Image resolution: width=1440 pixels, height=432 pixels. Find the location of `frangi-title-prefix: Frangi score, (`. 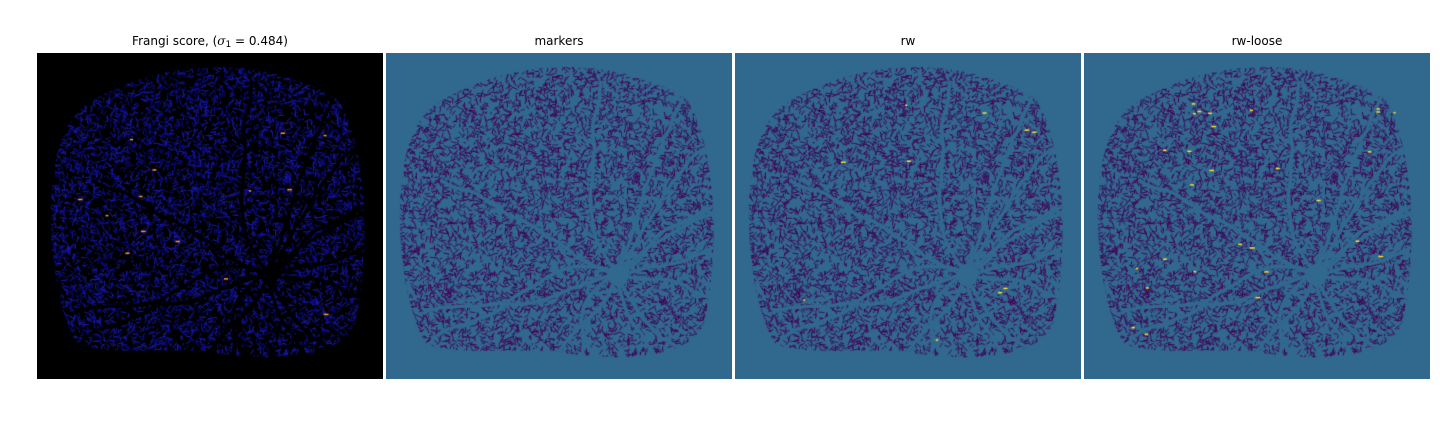

frangi-title-prefix: Frangi score, ( is located at coordinates (175, 41).